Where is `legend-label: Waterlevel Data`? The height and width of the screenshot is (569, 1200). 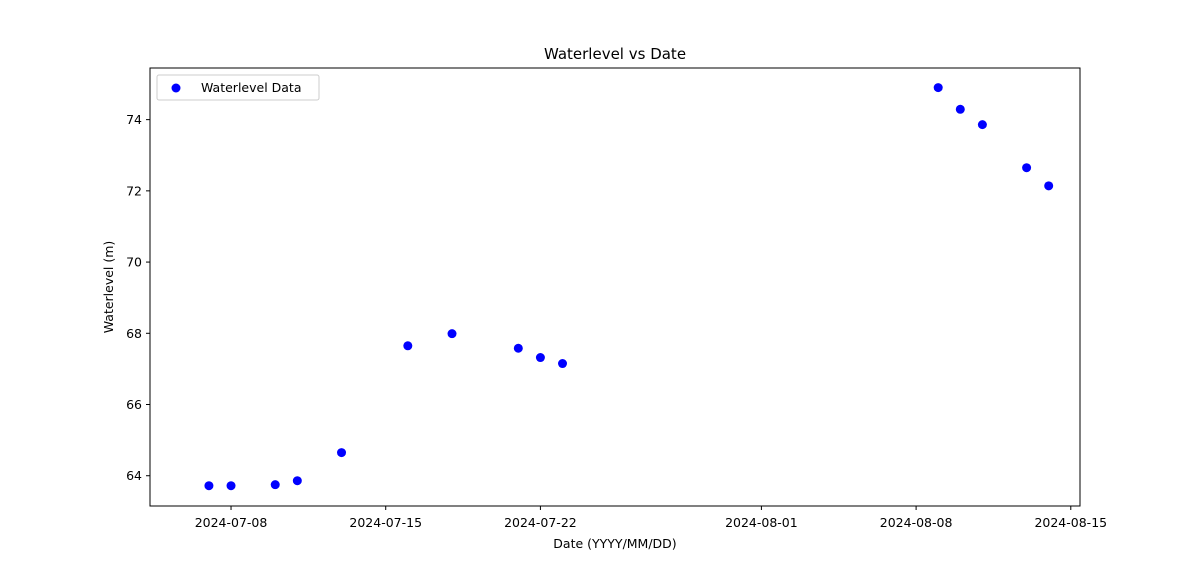
legend-label: Waterlevel Data is located at coordinates (251, 87).